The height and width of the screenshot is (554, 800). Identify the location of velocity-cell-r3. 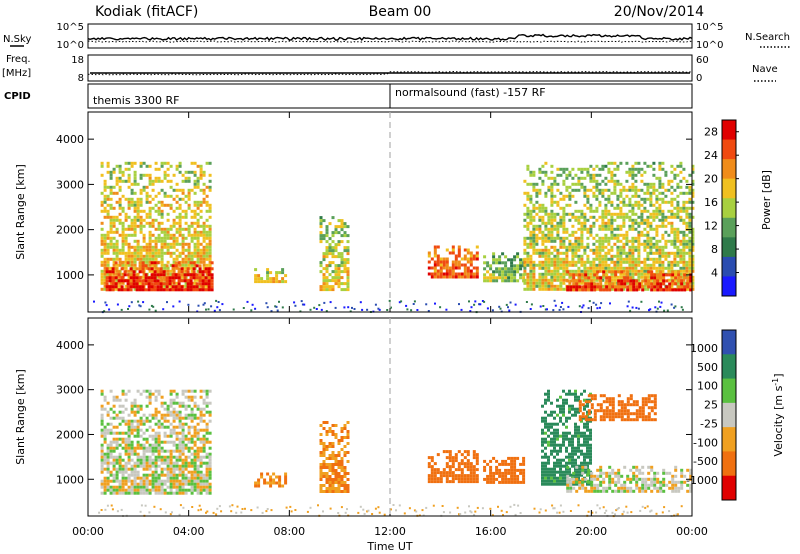
(432, 461).